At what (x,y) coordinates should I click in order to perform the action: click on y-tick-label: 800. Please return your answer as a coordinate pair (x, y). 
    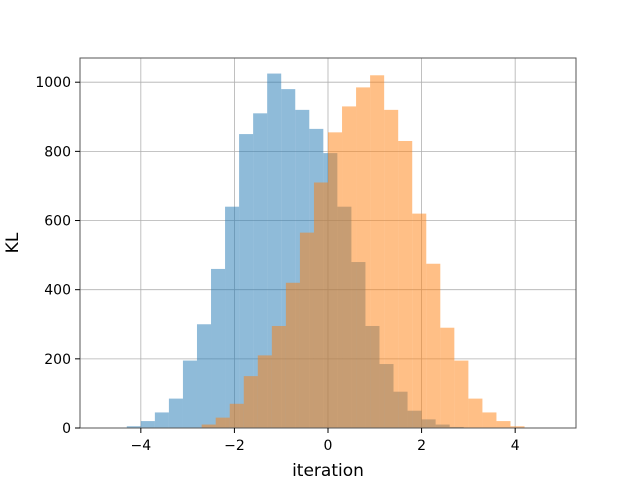
    Looking at the image, I should click on (57, 152).